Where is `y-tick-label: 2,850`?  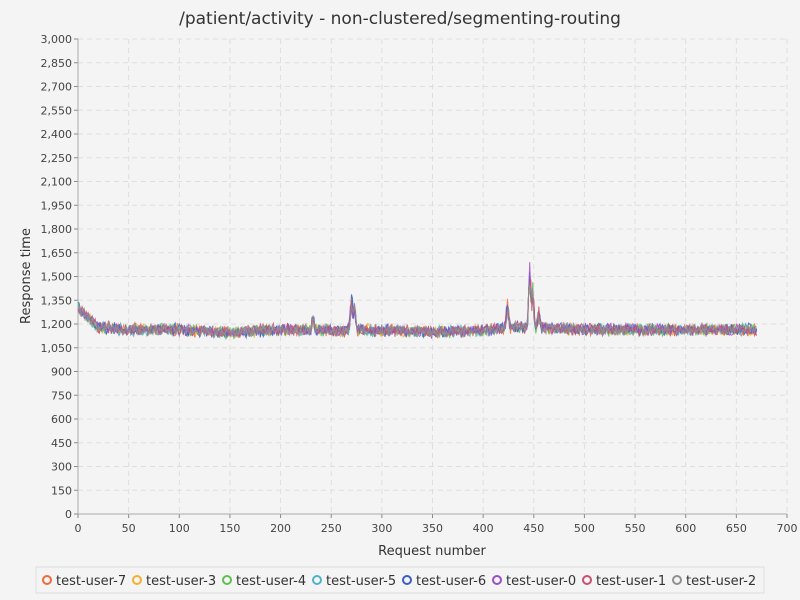
y-tick-label: 2,850 is located at coordinates (57, 63).